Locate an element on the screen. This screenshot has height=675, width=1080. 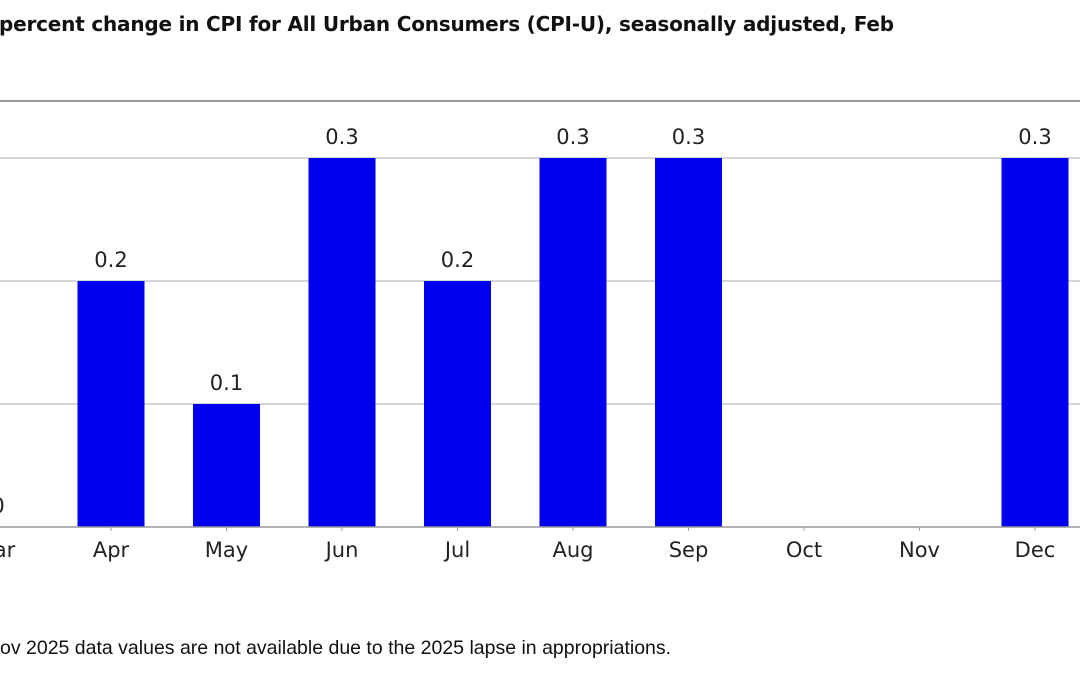
bar-dec is located at coordinates (1035, 342).